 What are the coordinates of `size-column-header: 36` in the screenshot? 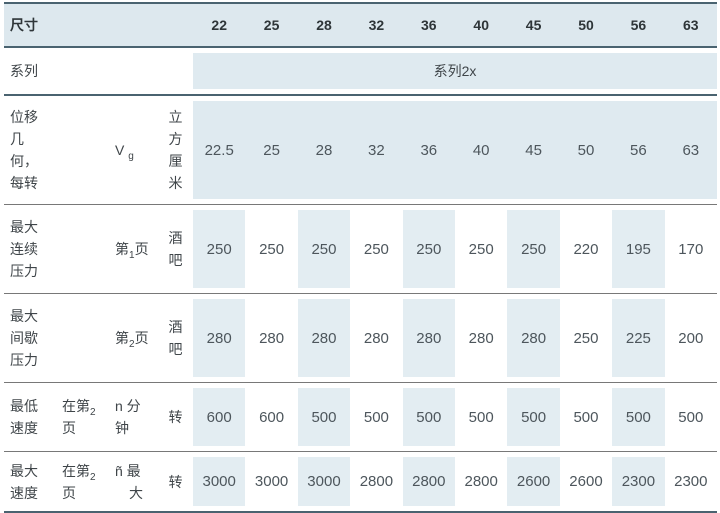 It's located at (429, 25).